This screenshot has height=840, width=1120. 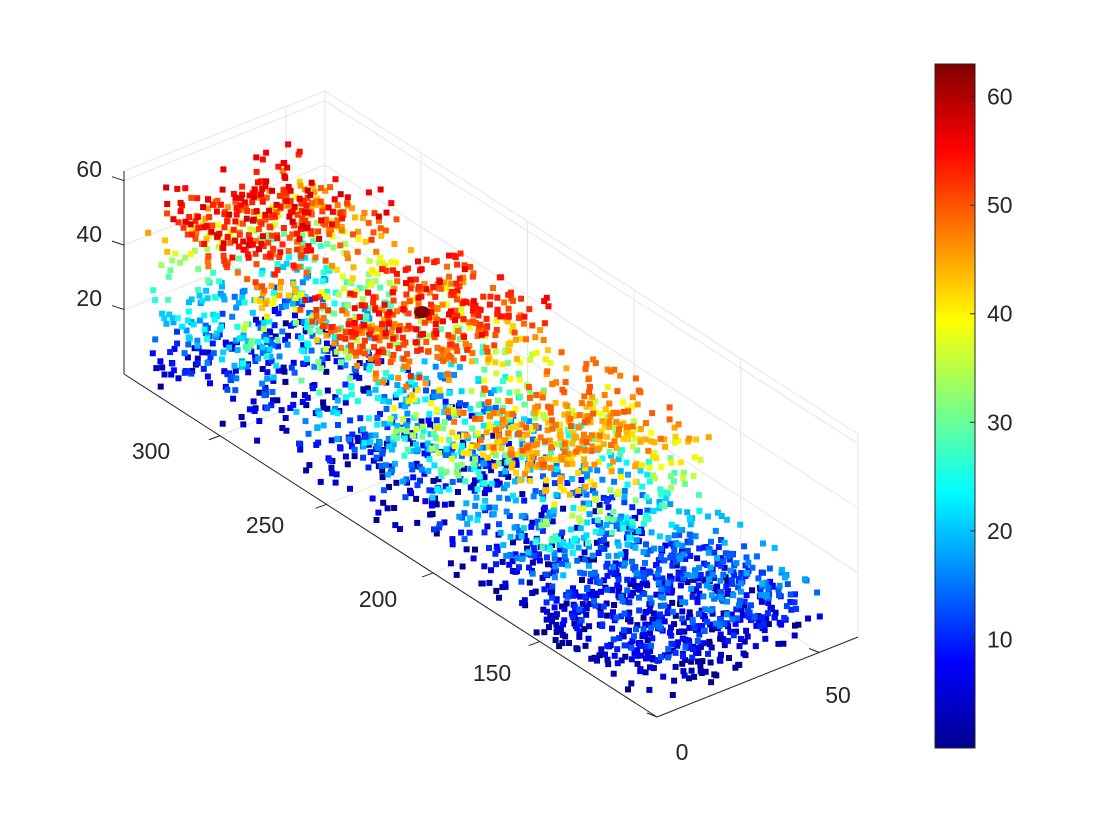 What do you see at coordinates (118, 243) in the screenshot?
I see `z-tick-mark` at bounding box center [118, 243].